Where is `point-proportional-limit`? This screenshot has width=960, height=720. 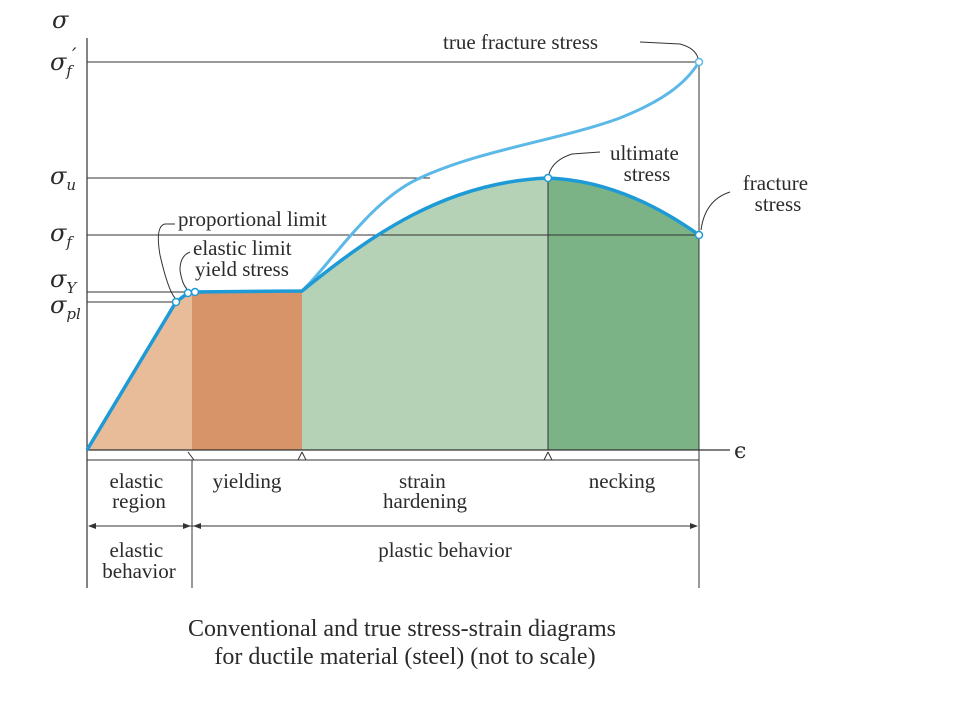 point-proportional-limit is located at coordinates (176, 302).